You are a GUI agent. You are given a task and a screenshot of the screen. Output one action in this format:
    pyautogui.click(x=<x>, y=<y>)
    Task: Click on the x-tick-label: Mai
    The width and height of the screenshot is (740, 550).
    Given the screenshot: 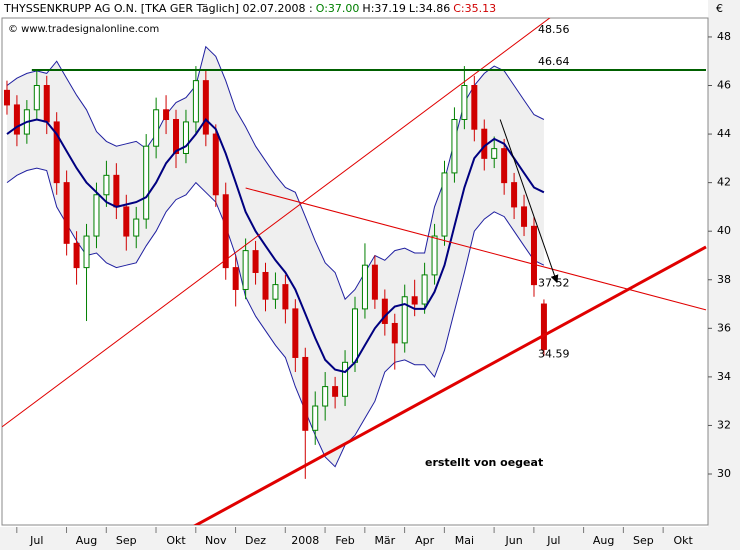 What is the action you would take?
    pyautogui.click(x=464, y=540)
    